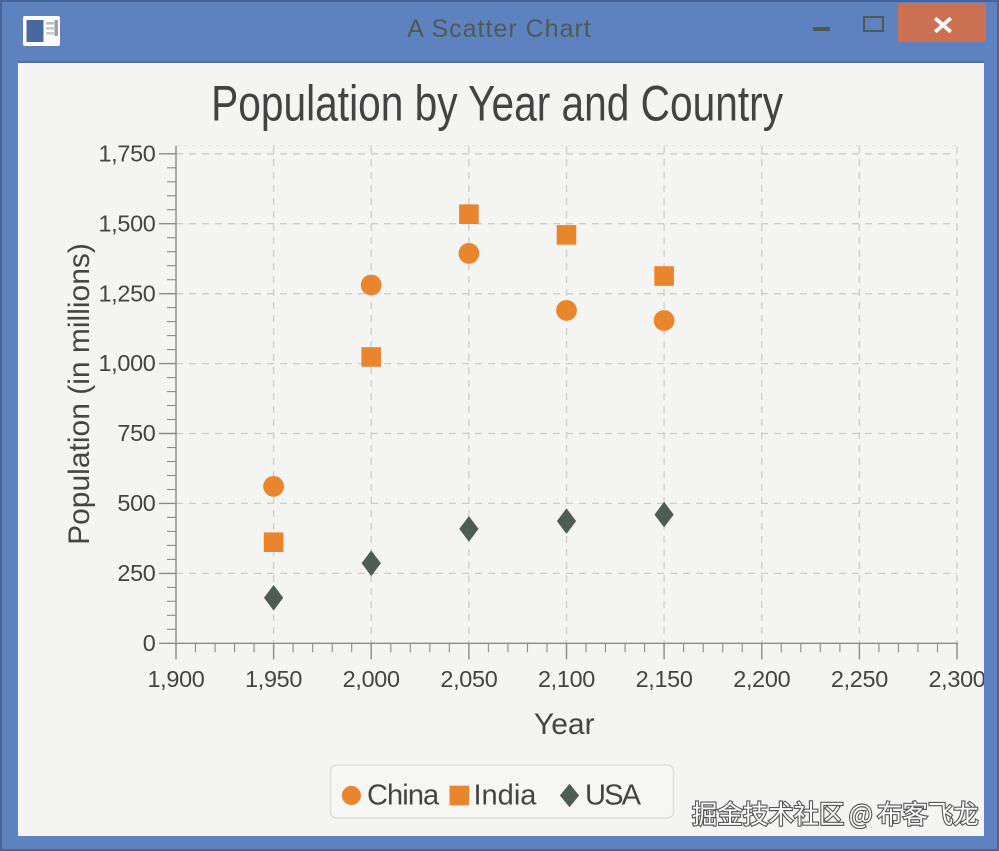 This screenshot has width=999, height=851. I want to click on svg-text: 1,750, so click(126, 153).